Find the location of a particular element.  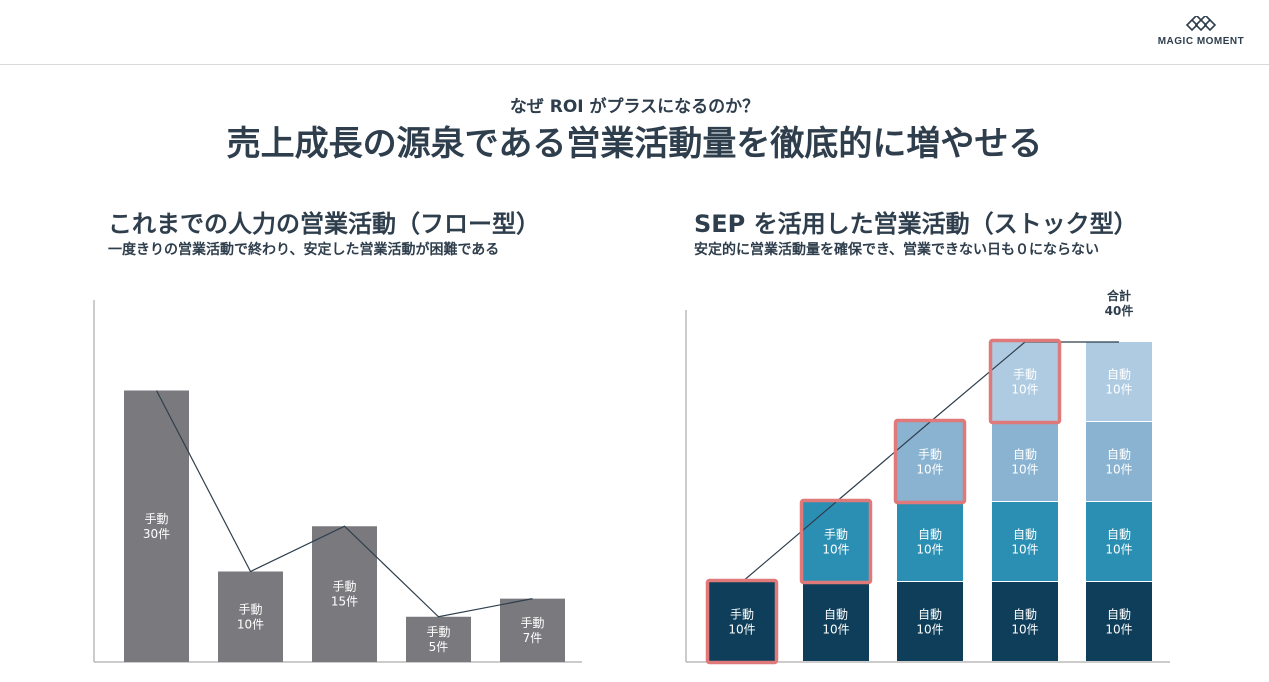

flow-bar-label: 手動 5件 is located at coordinates (438, 639).